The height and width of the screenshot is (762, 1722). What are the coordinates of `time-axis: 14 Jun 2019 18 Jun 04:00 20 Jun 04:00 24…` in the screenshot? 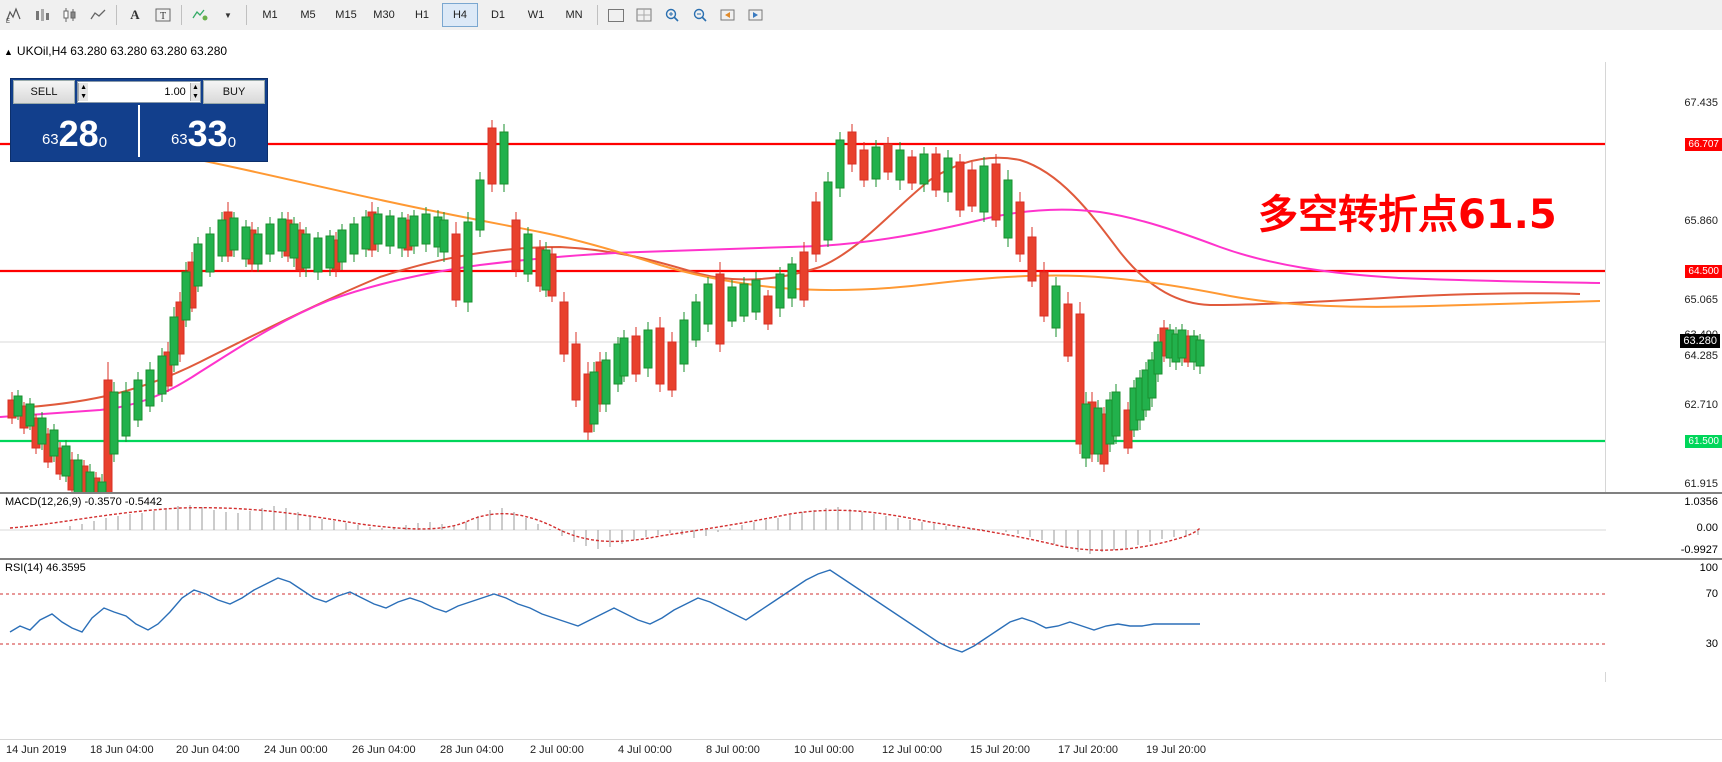 It's located at (861, 750).